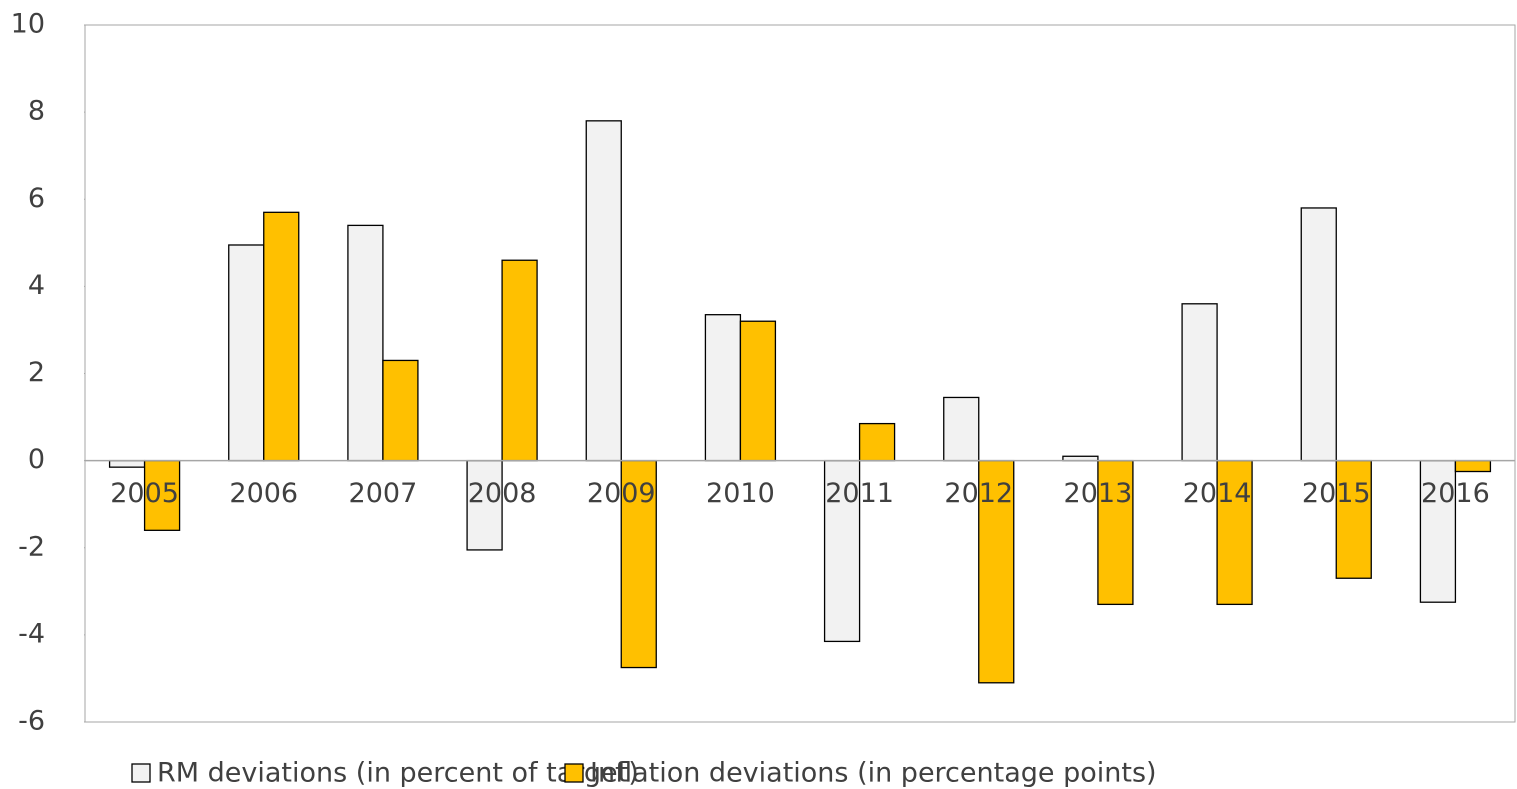 The height and width of the screenshot is (789, 1517). What do you see at coordinates (1217, 493) in the screenshot?
I see `x-tick-label: 2014` at bounding box center [1217, 493].